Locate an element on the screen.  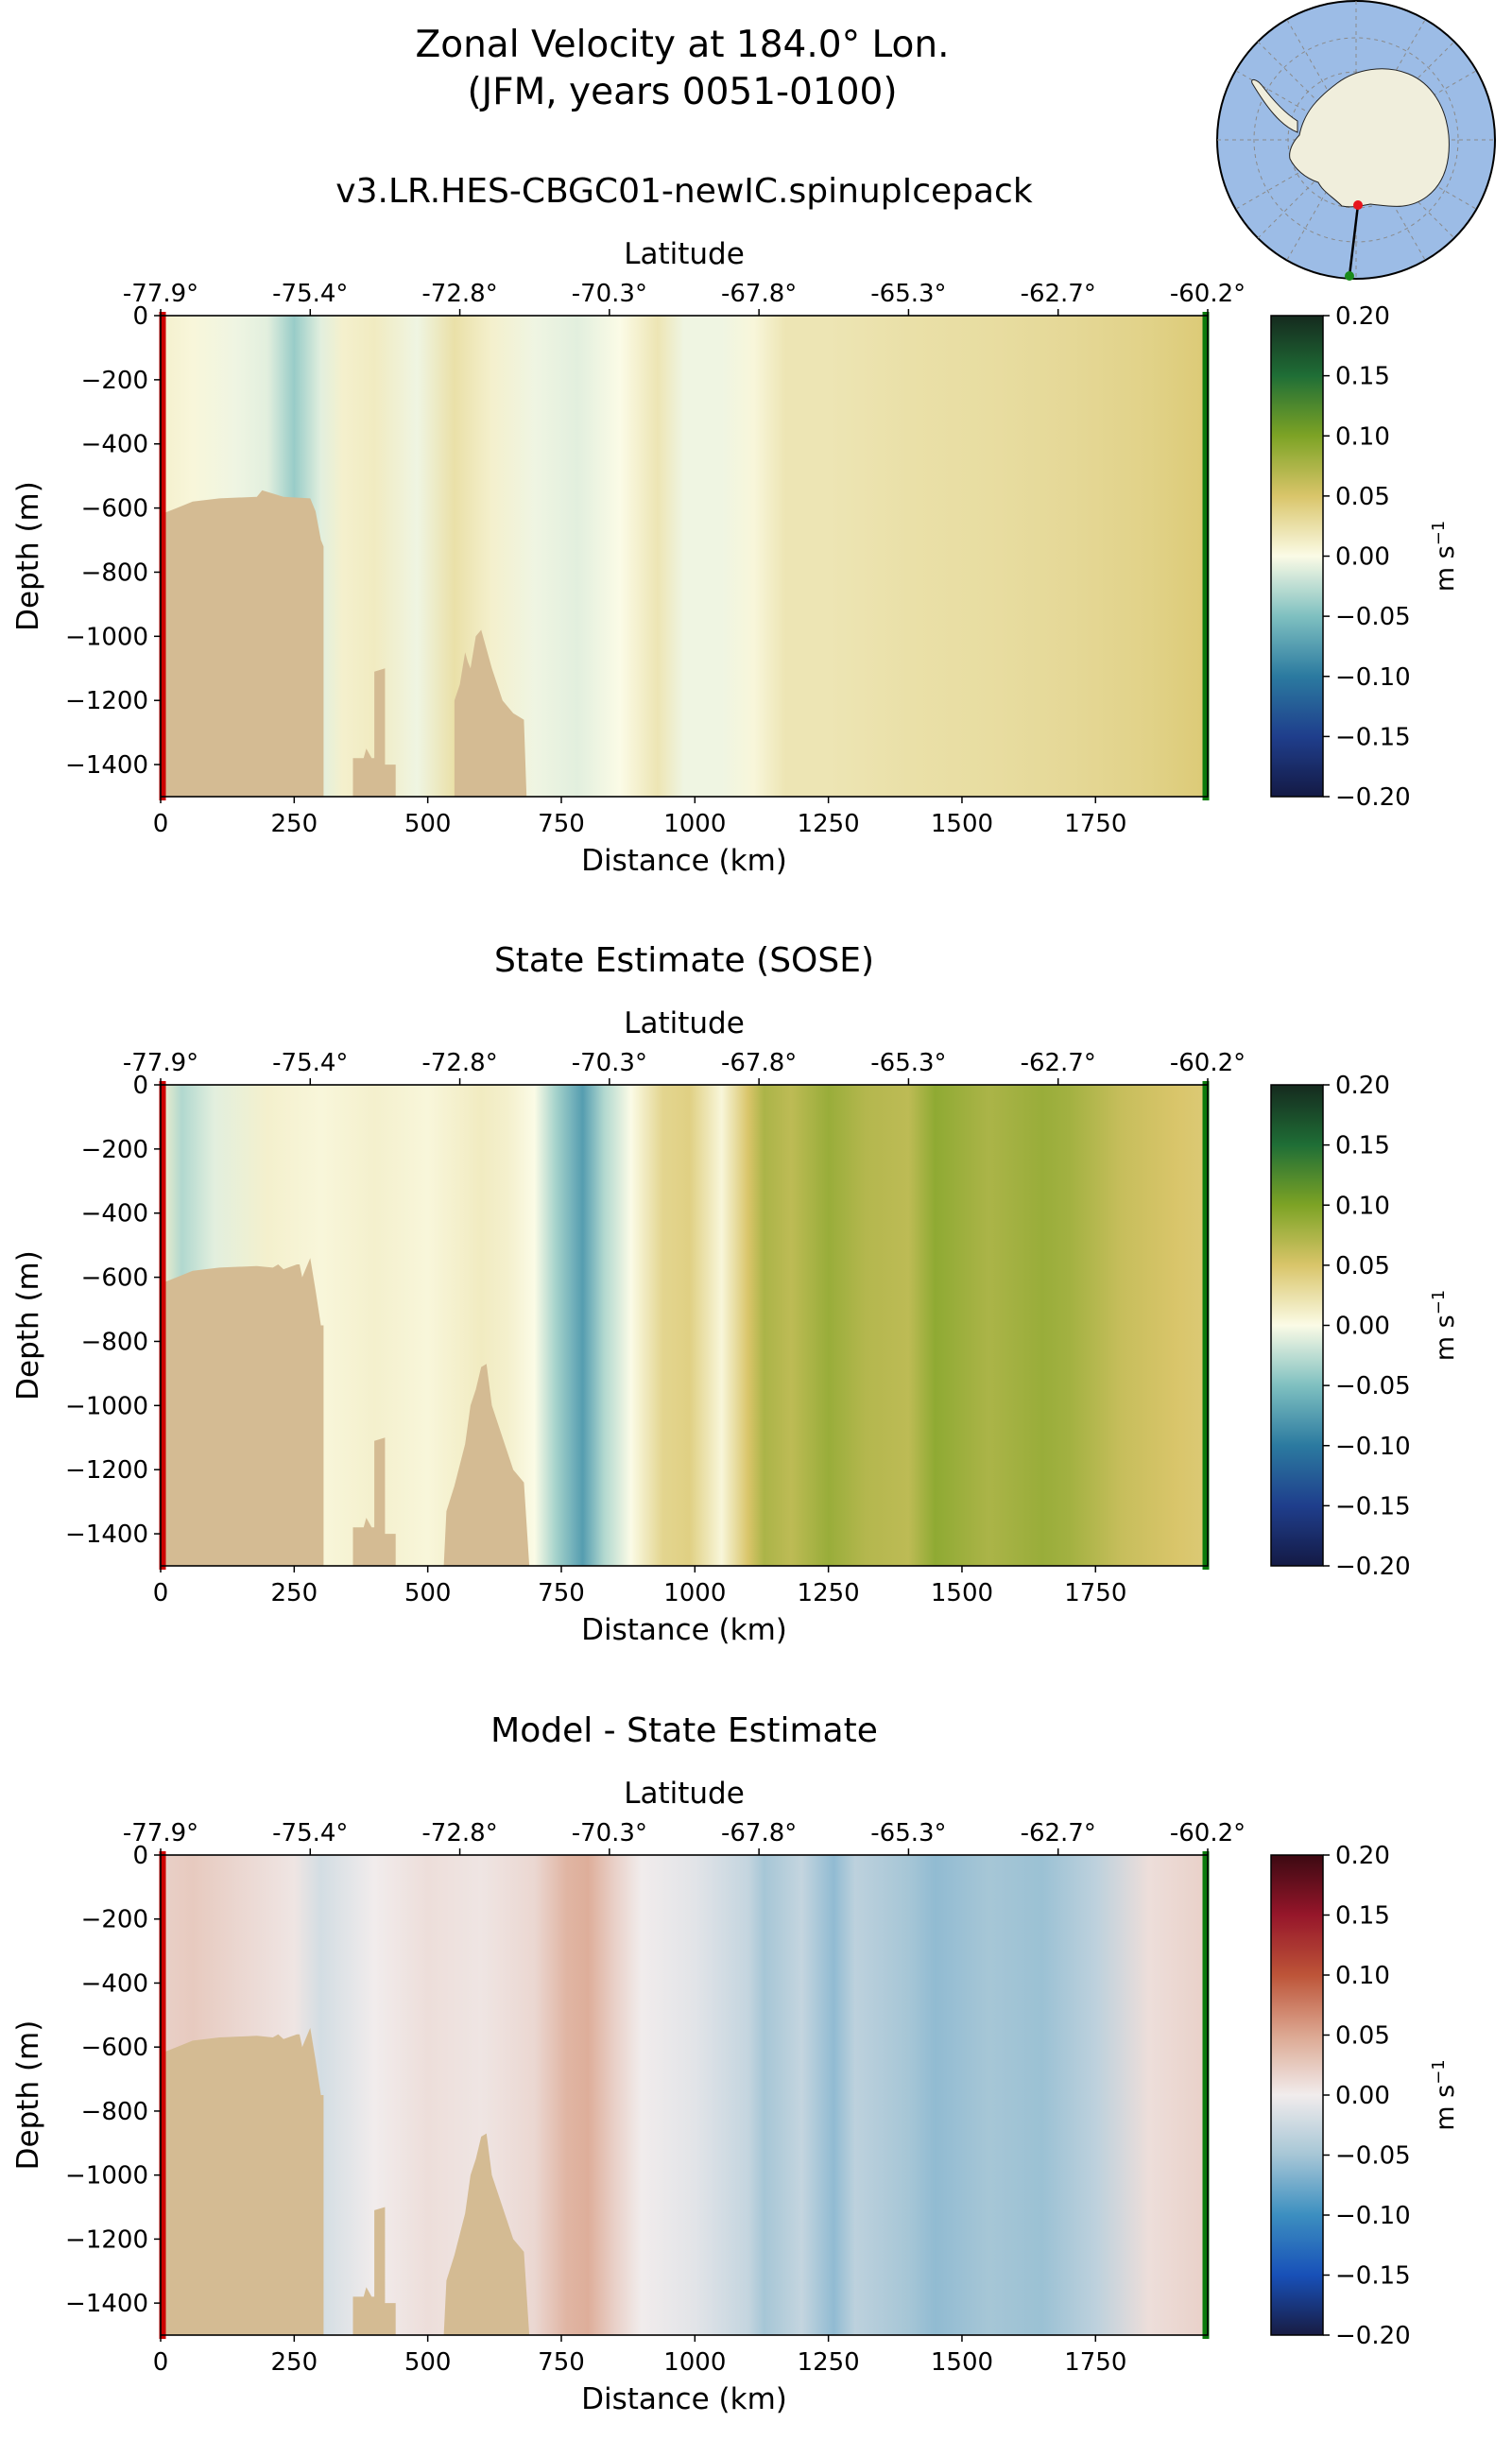
x-axis-label: Distance (km) is located at coordinates (684, 2399).